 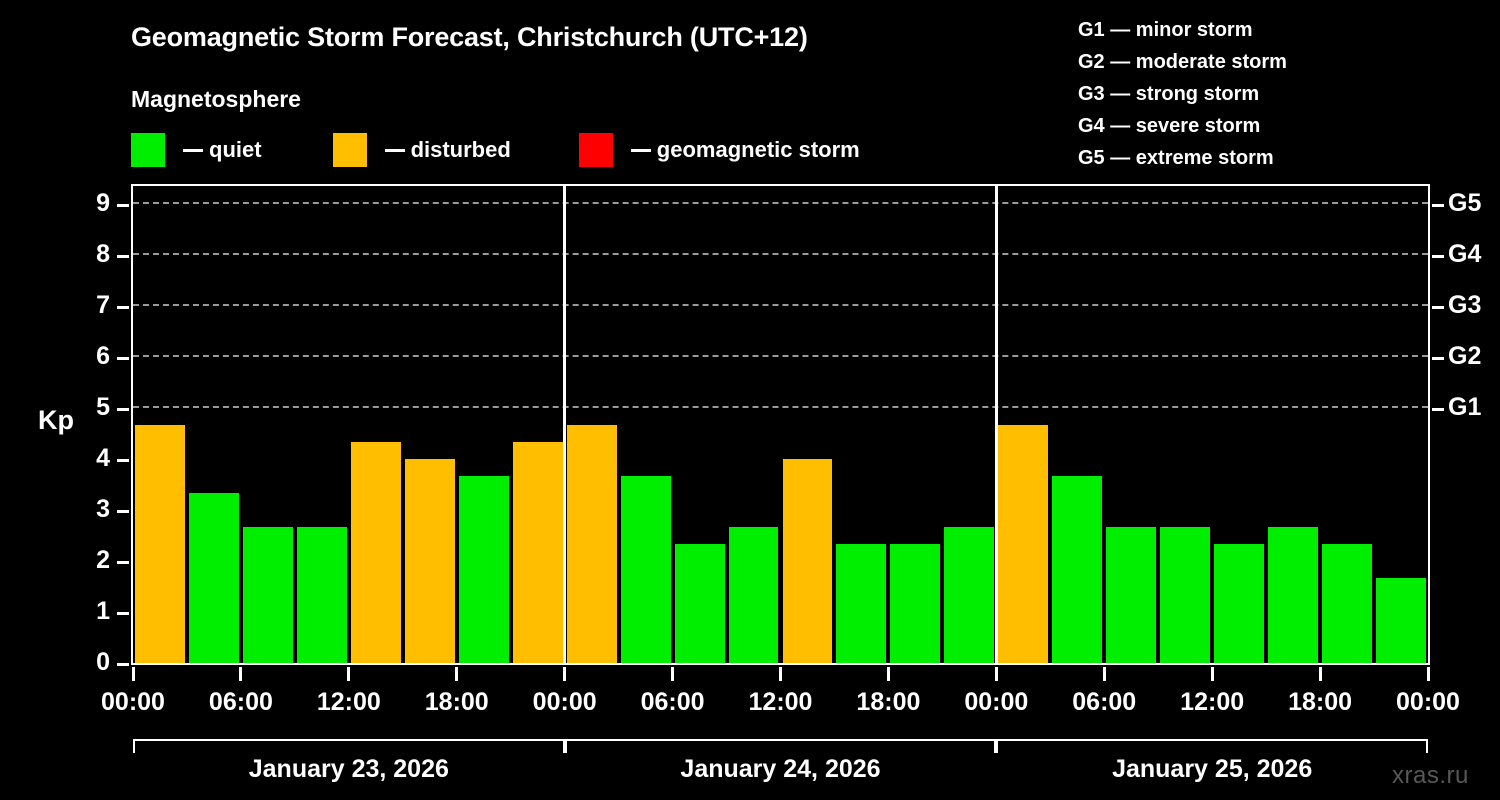 I want to click on g-scale-line-g1: G1 — minor storm, so click(x=1165, y=30).